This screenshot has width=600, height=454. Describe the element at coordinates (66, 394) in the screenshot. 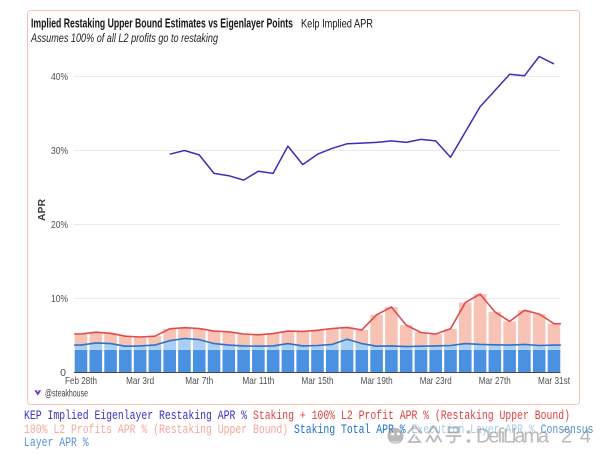

I see `svg-text: @steakhouse` at that location.